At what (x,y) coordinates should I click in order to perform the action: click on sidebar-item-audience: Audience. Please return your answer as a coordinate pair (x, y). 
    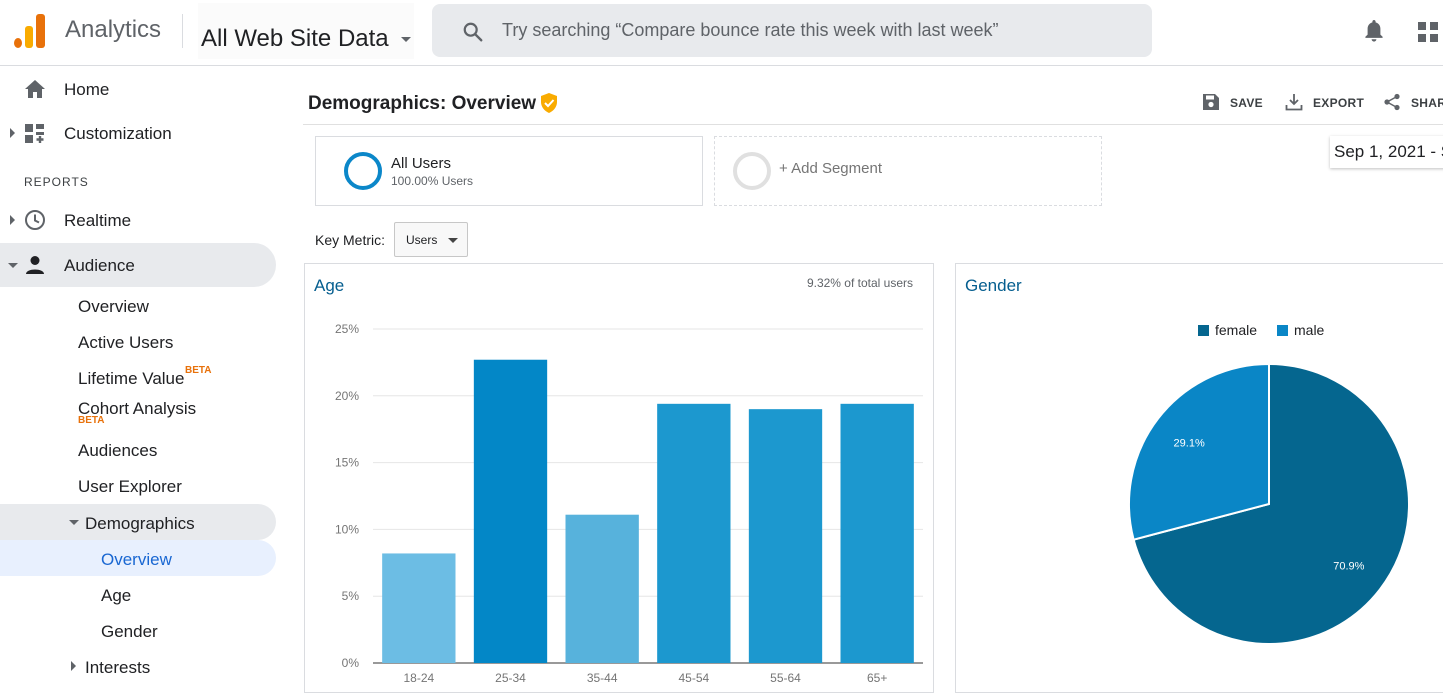
    Looking at the image, I should click on (138, 265).